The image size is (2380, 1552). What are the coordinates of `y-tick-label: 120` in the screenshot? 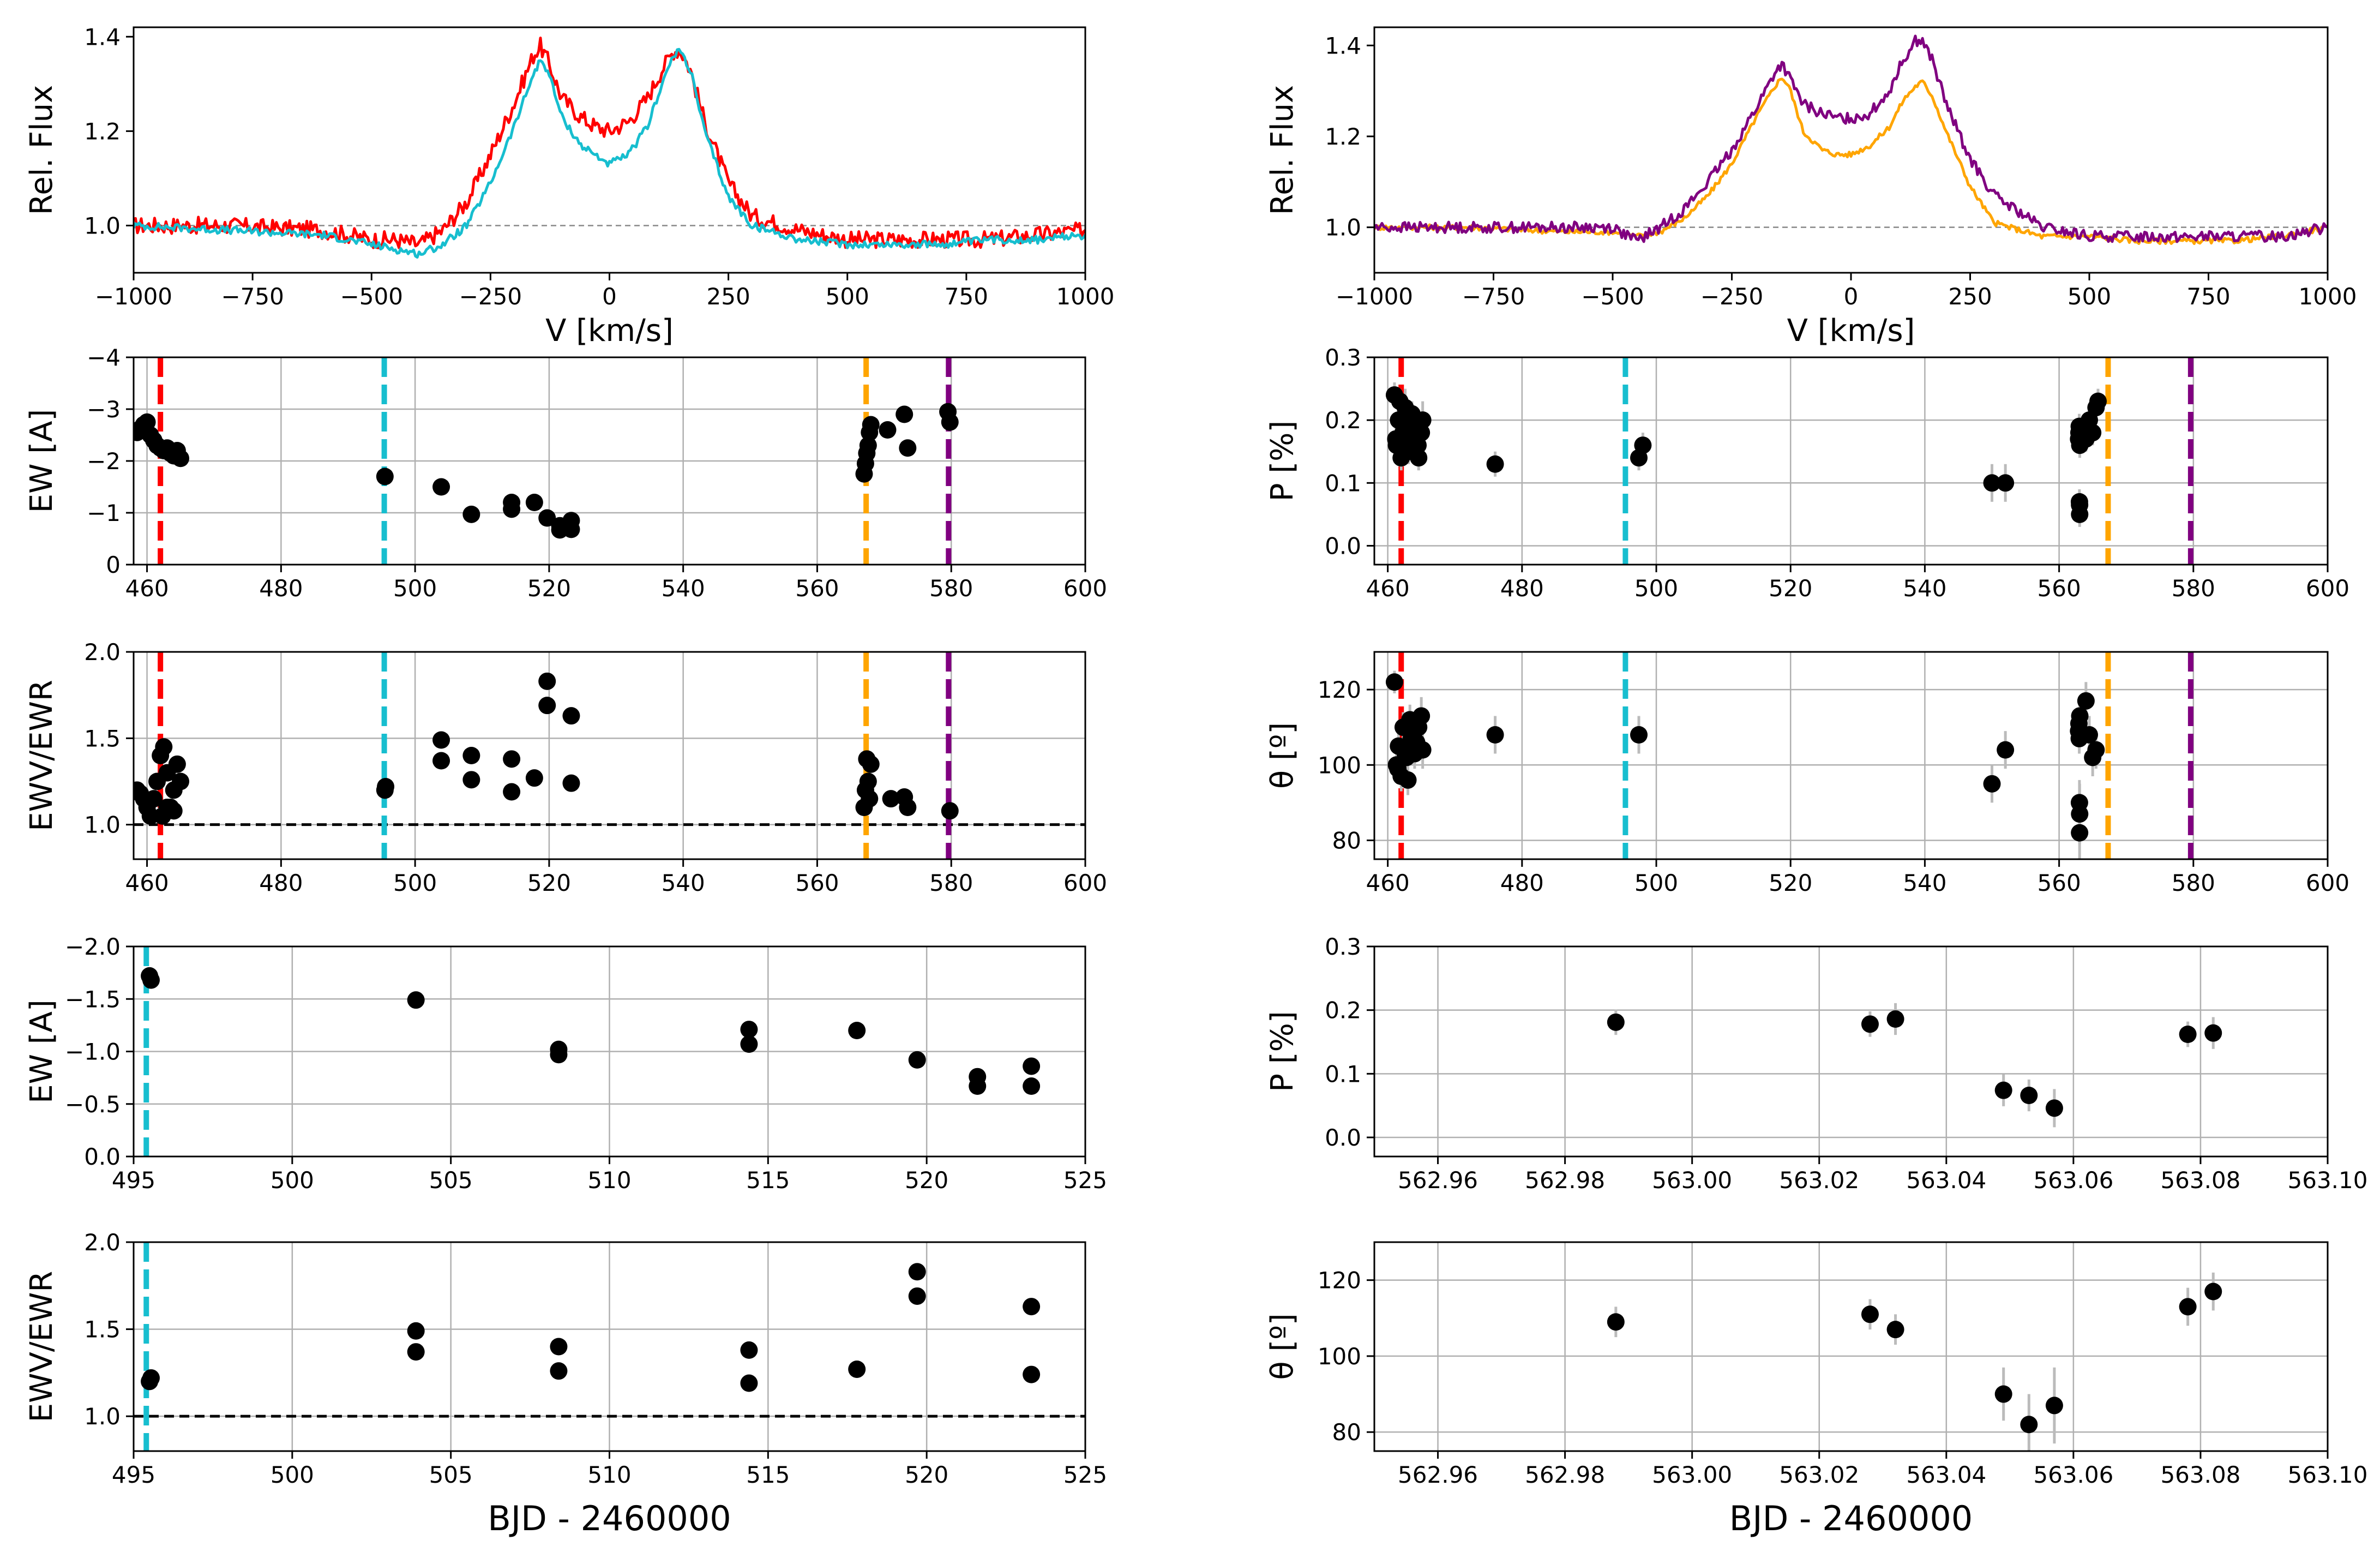 It's located at (1339, 1280).